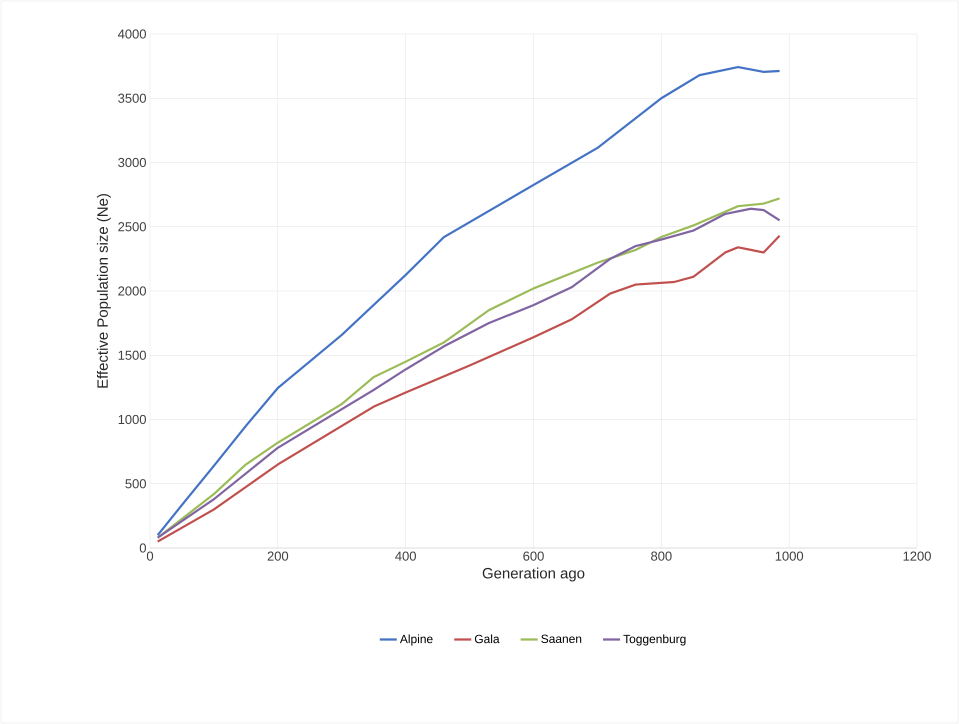 Image resolution: width=959 pixels, height=724 pixels. Describe the element at coordinates (132, 291) in the screenshot. I see `y-tick-label: 2000` at that location.